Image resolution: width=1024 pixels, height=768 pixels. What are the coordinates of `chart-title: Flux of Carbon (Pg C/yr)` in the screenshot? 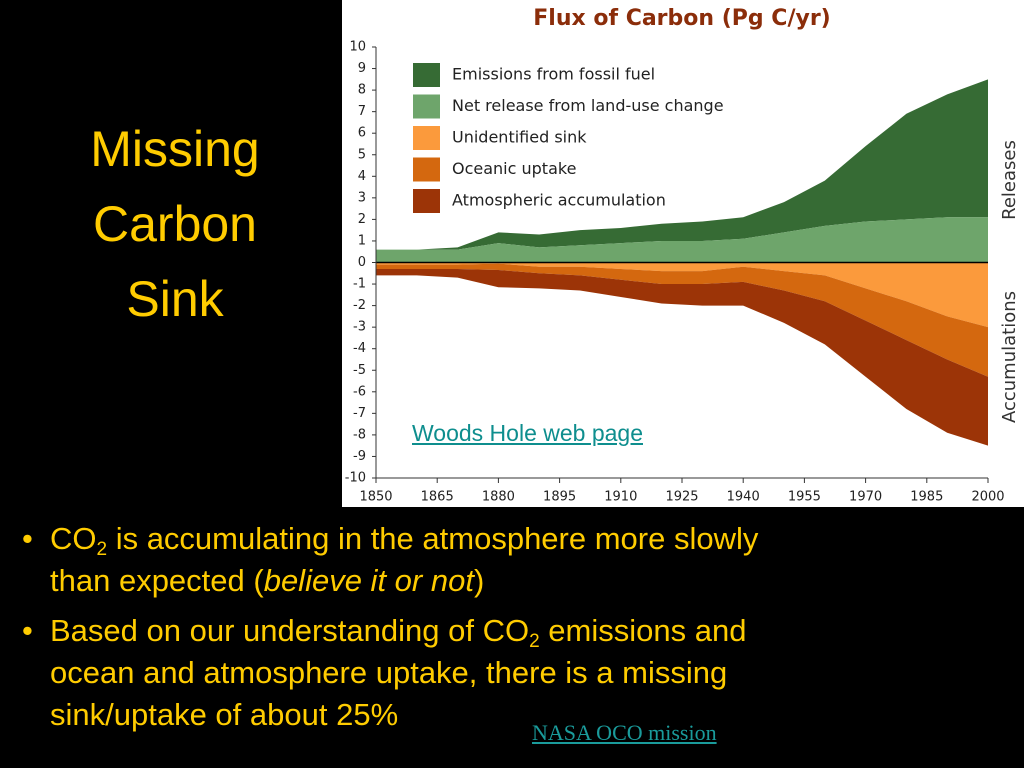 It's located at (681, 18).